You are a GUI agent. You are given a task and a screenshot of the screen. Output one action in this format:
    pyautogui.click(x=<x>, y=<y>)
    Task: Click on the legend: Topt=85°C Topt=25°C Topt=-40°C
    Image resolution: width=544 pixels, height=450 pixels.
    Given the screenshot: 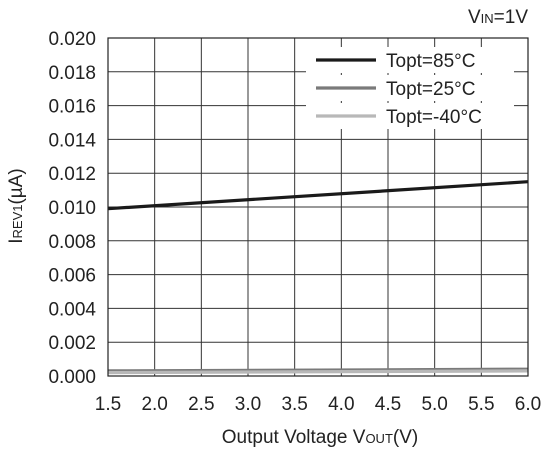 What is the action you would take?
    pyautogui.click(x=410, y=88)
    